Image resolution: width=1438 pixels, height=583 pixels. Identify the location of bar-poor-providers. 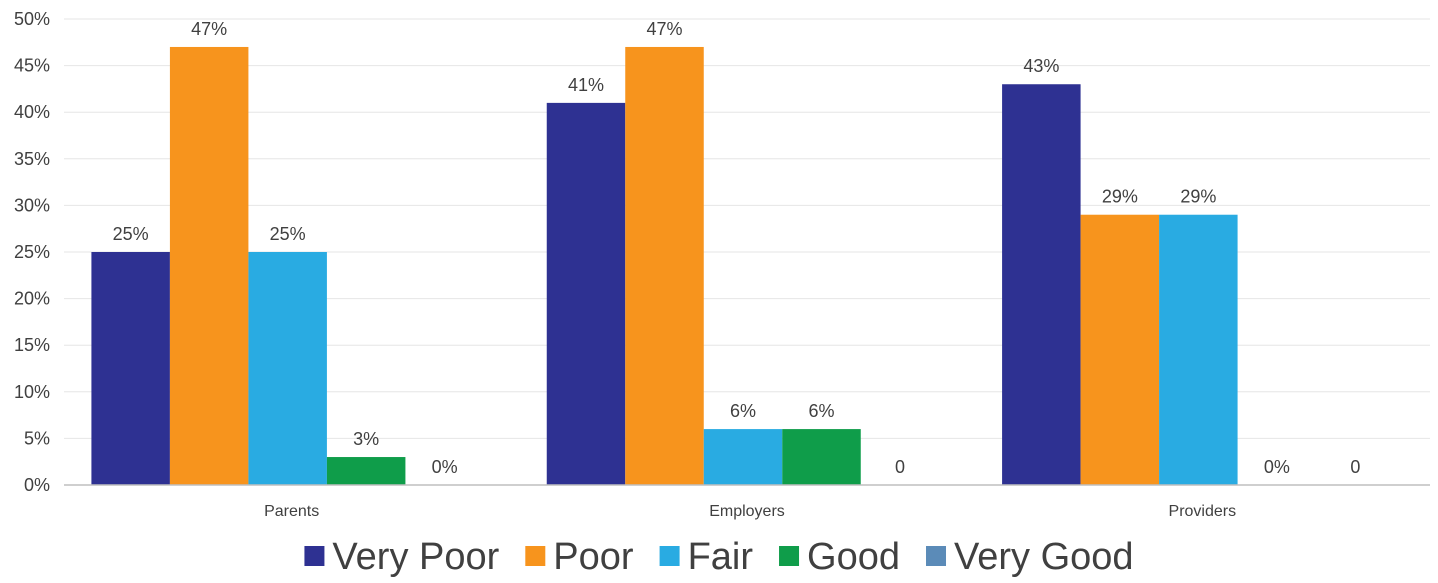
(1120, 349).